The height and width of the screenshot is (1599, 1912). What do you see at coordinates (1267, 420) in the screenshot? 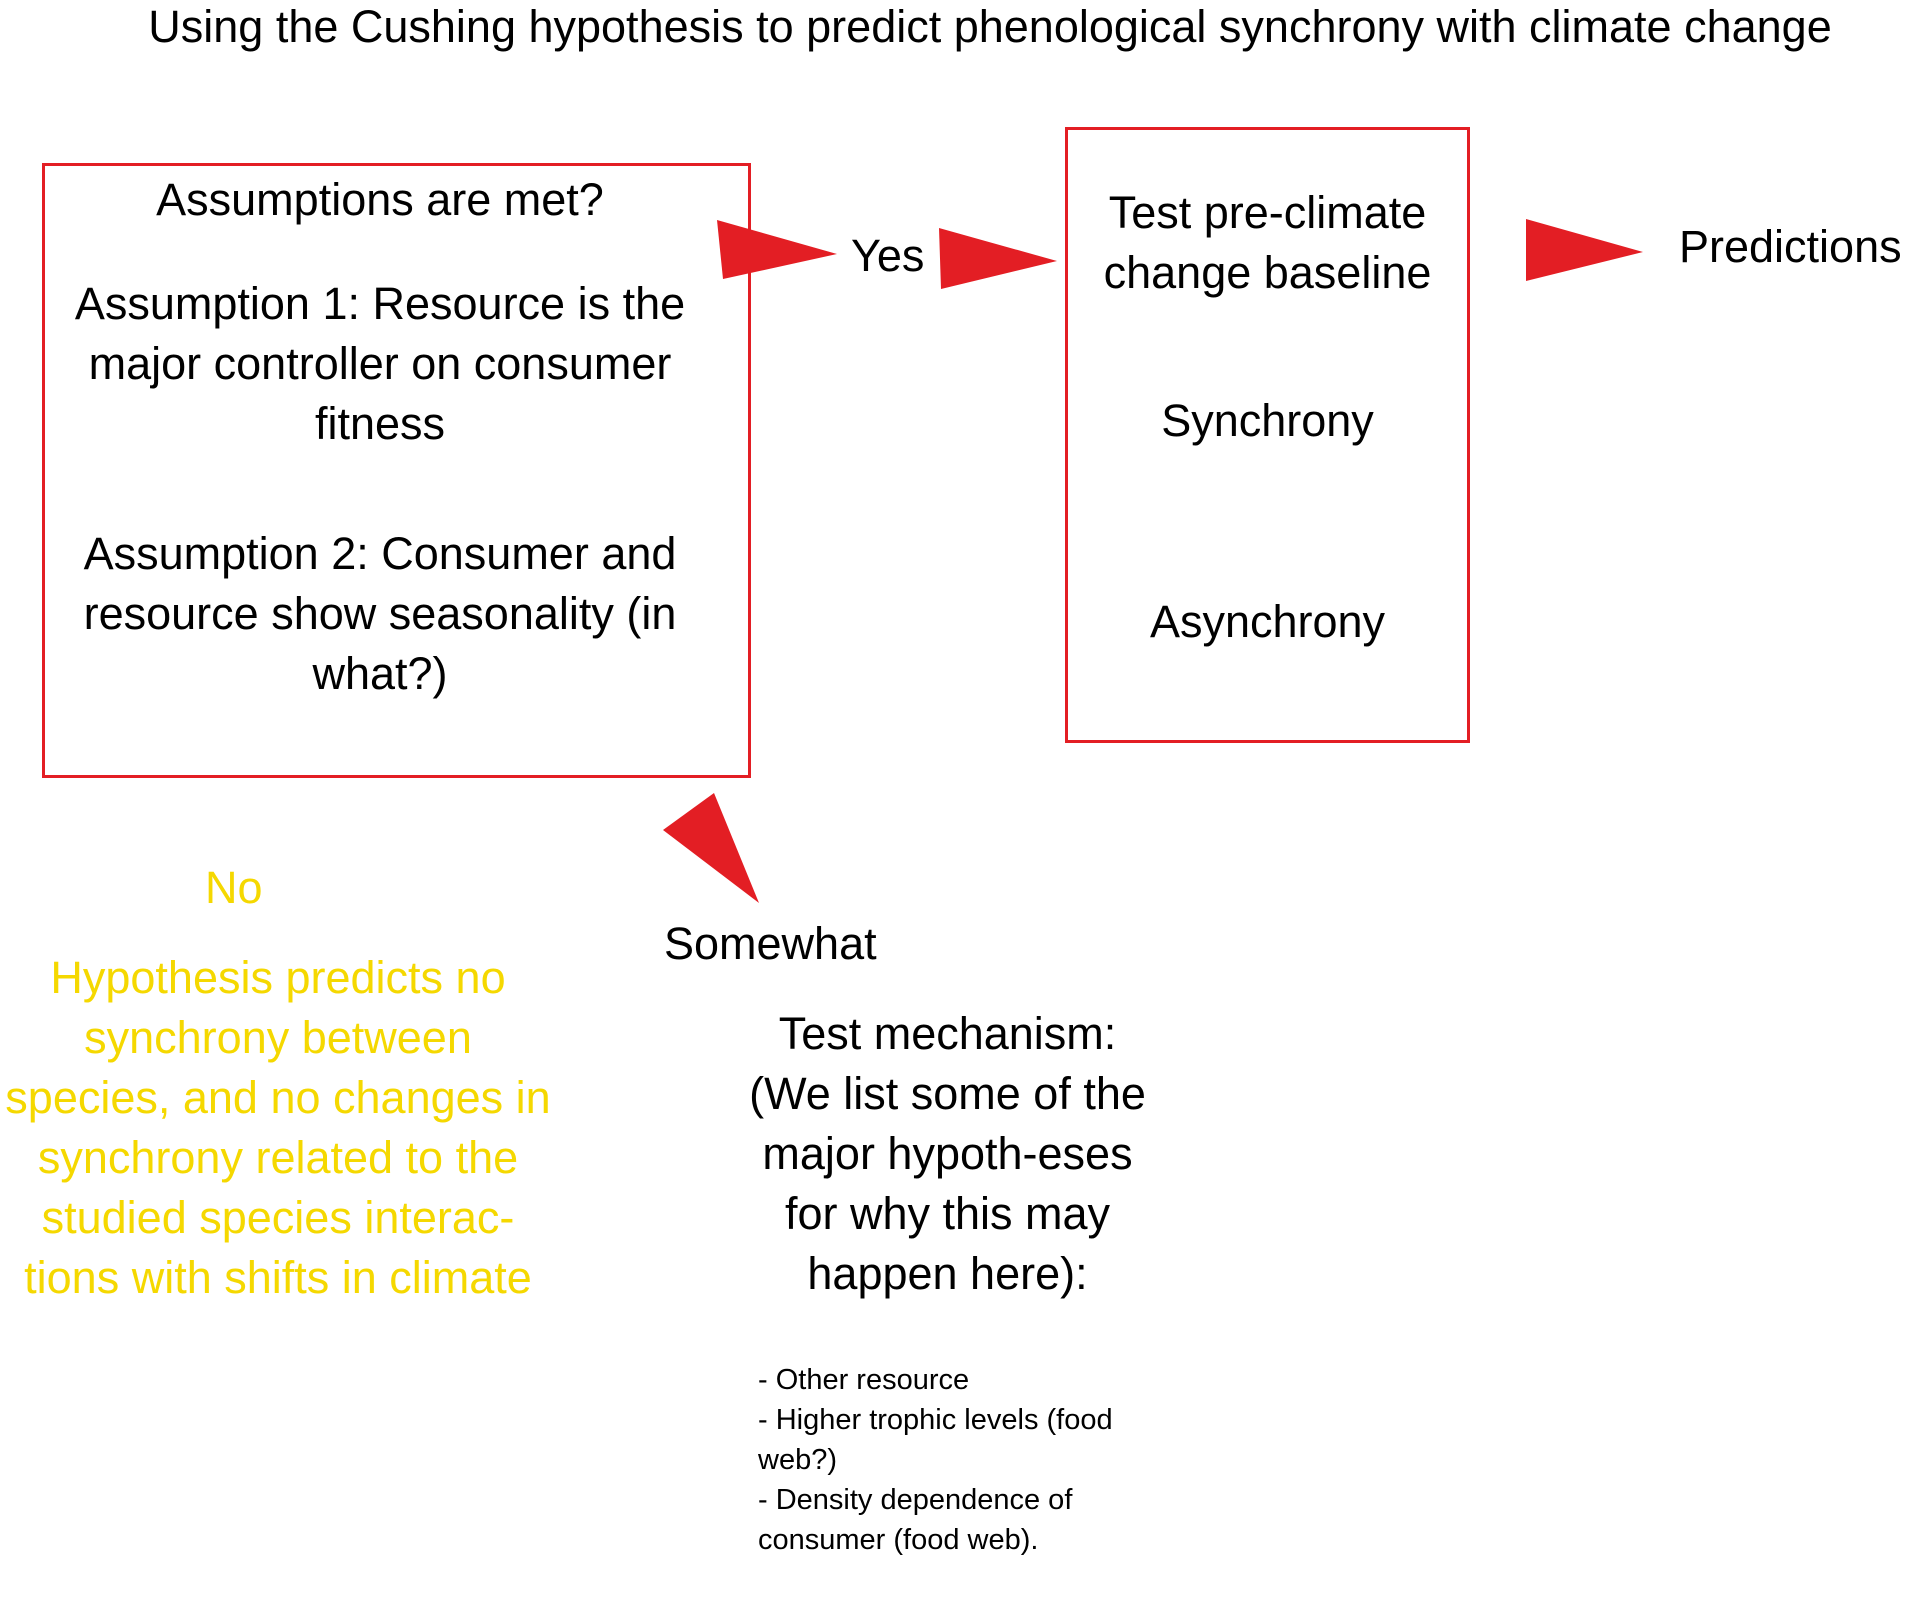
I see `synchrony-option: Synchrony` at bounding box center [1267, 420].